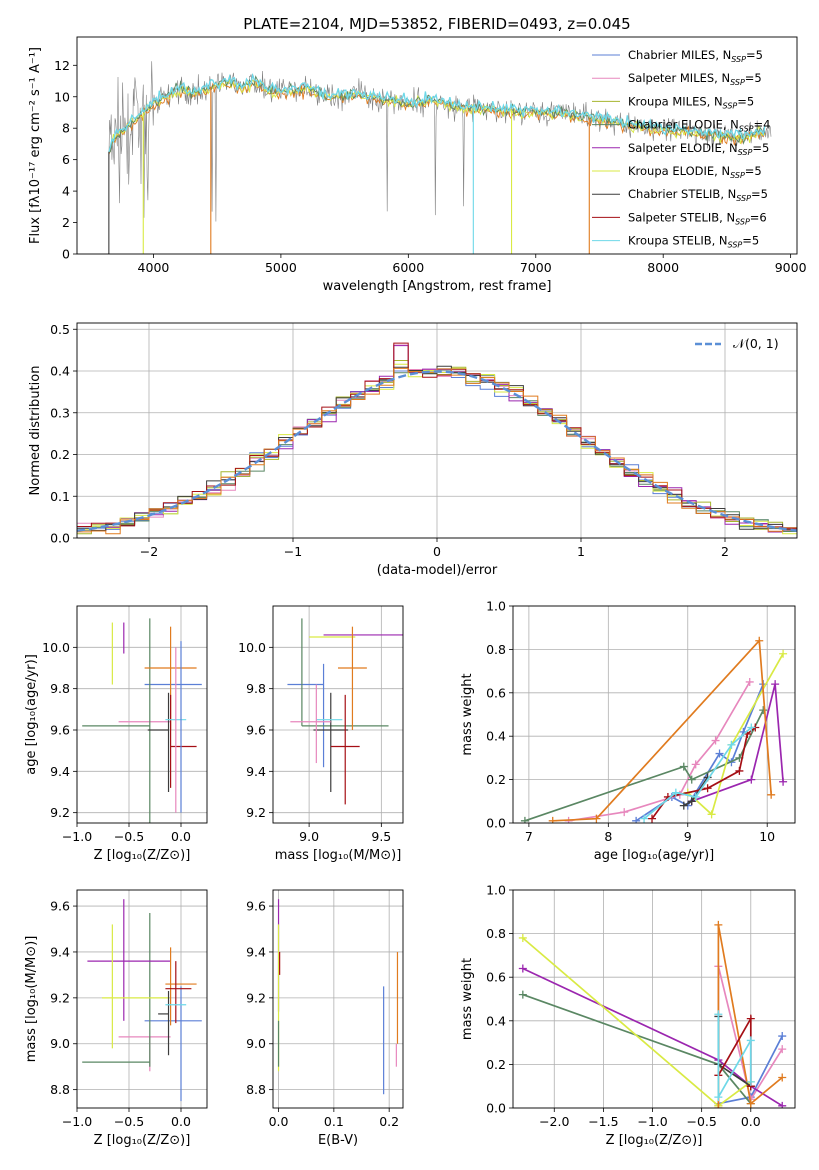 This screenshot has width=819, height=1170. I want to click on x-tick-label: 8, so click(608, 836).